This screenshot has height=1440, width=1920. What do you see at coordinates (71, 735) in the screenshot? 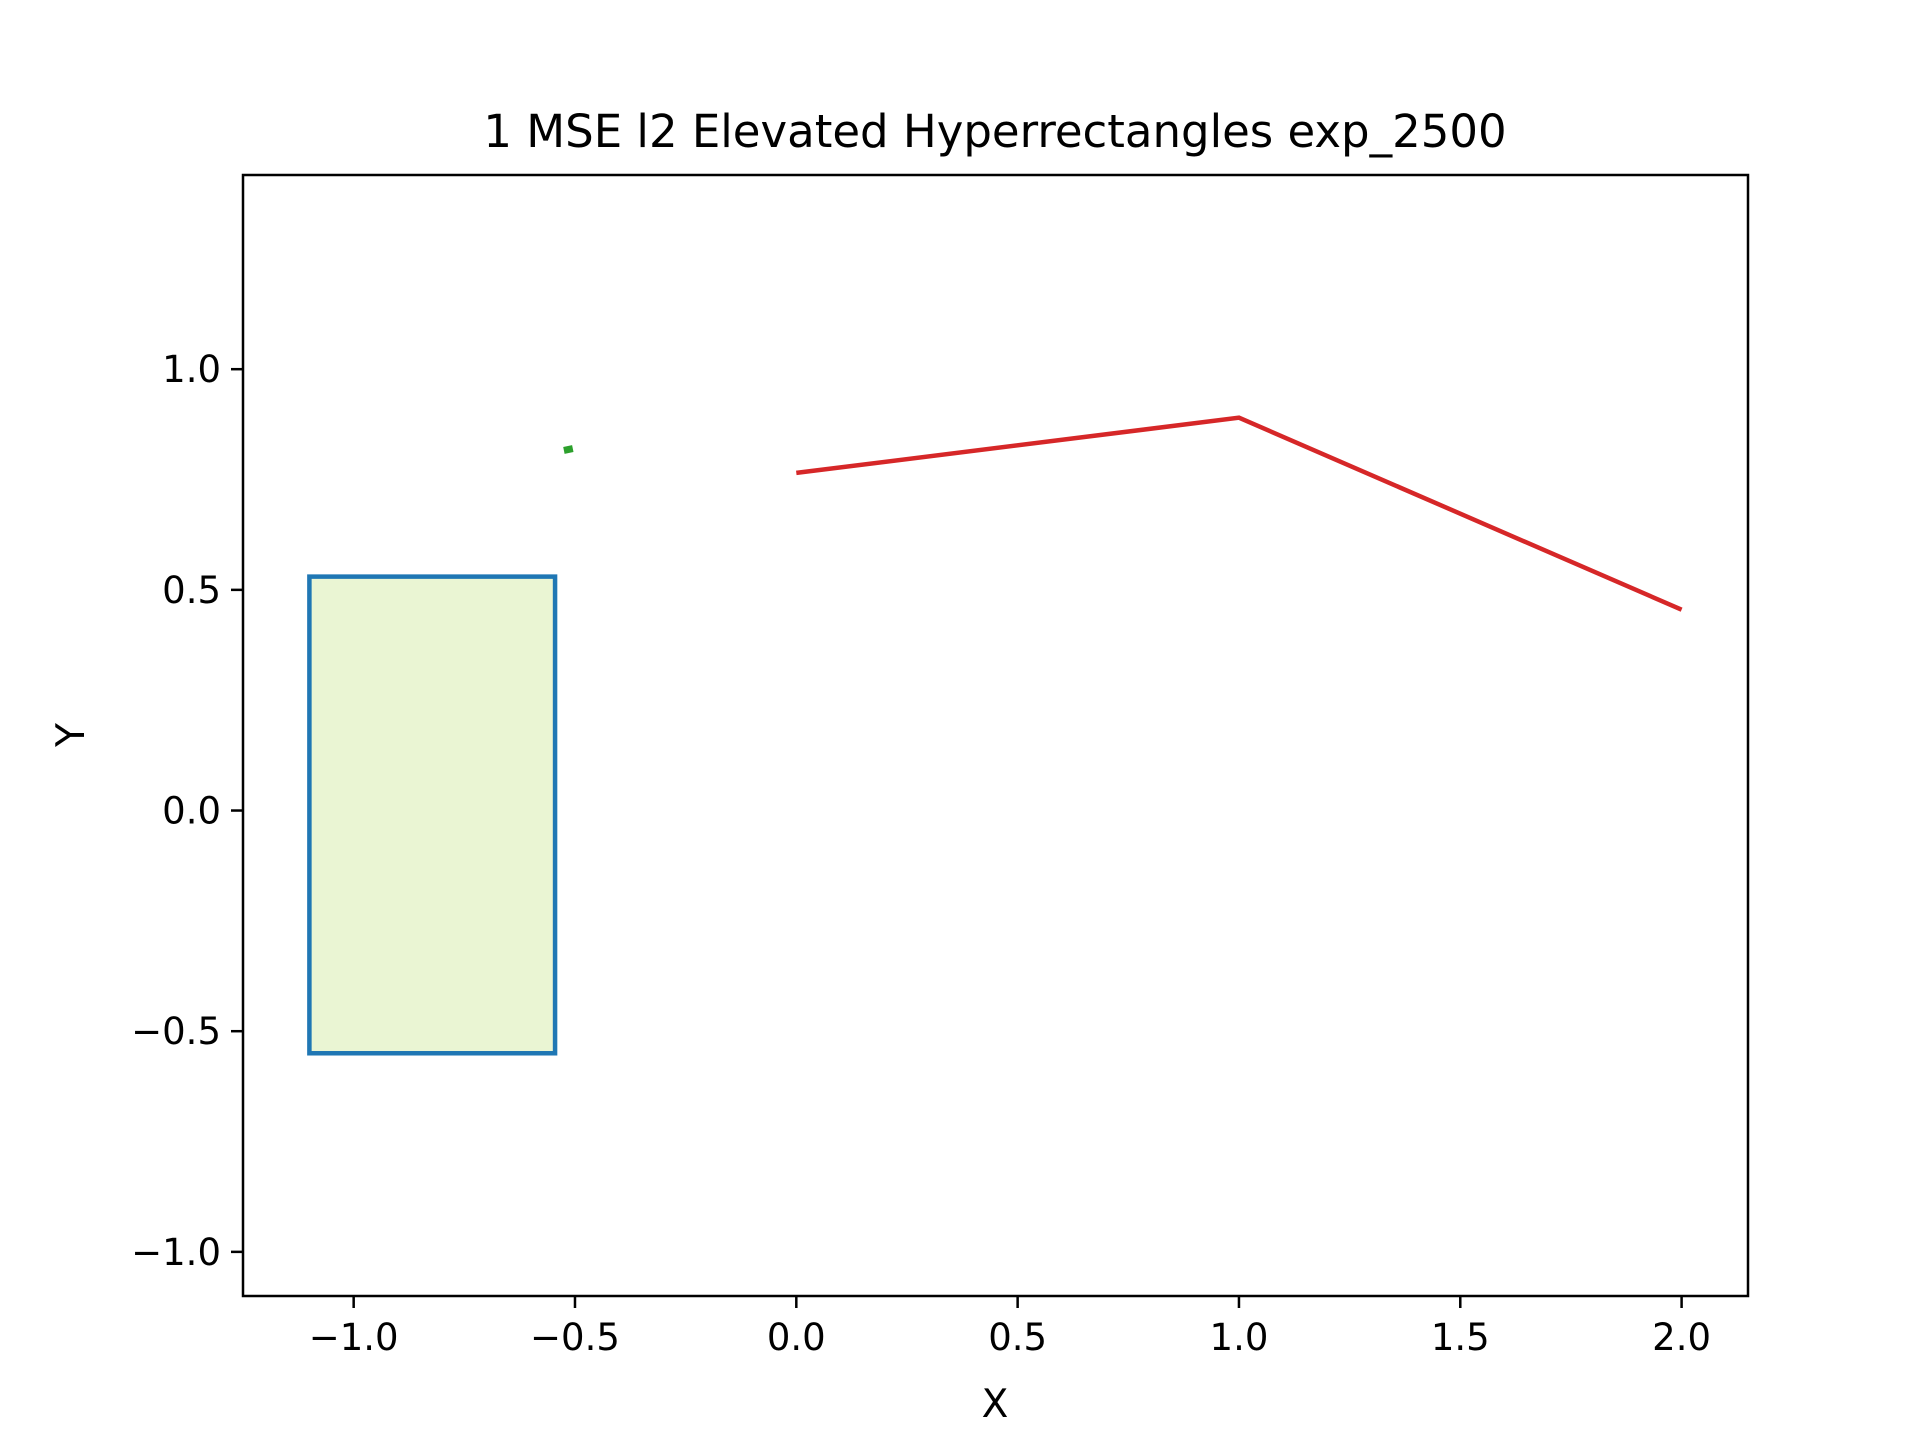
I see `y-axis-label: Y` at bounding box center [71, 735].